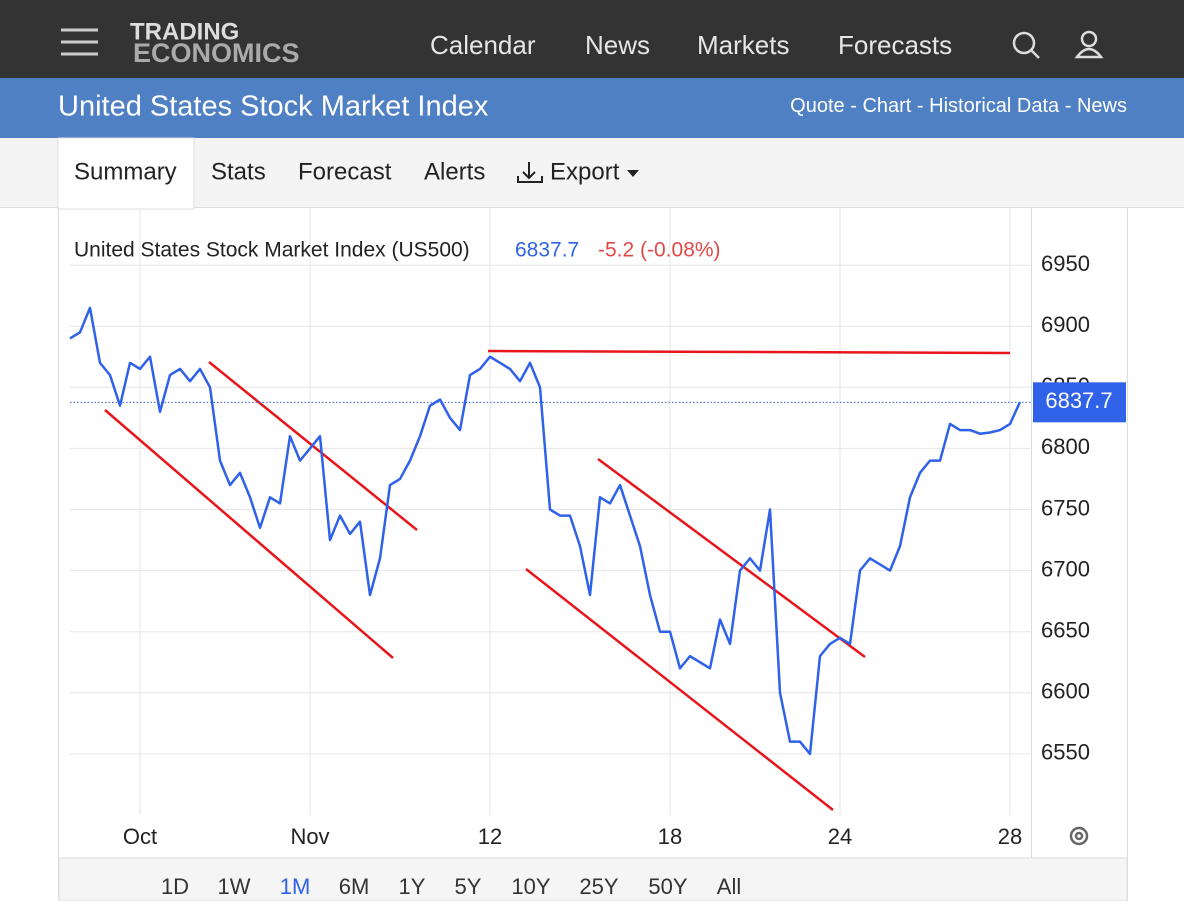 The height and width of the screenshot is (901, 1184). Describe the element at coordinates (994, 106) in the screenshot. I see `header-link: Historical Data` at that location.